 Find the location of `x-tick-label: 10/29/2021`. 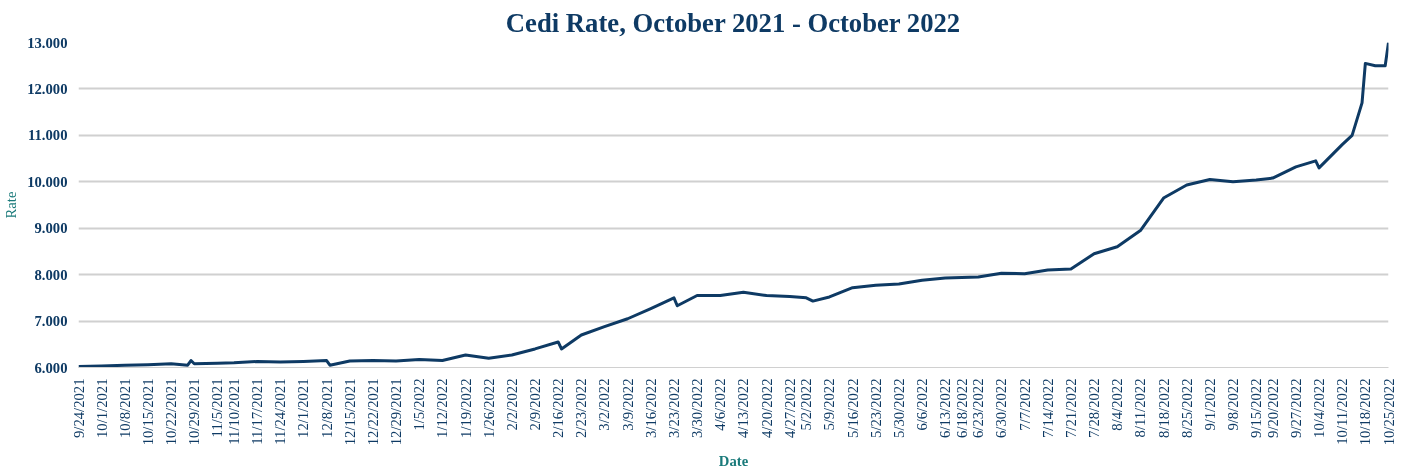

x-tick-label: 10/29/2021 is located at coordinates (194, 412).